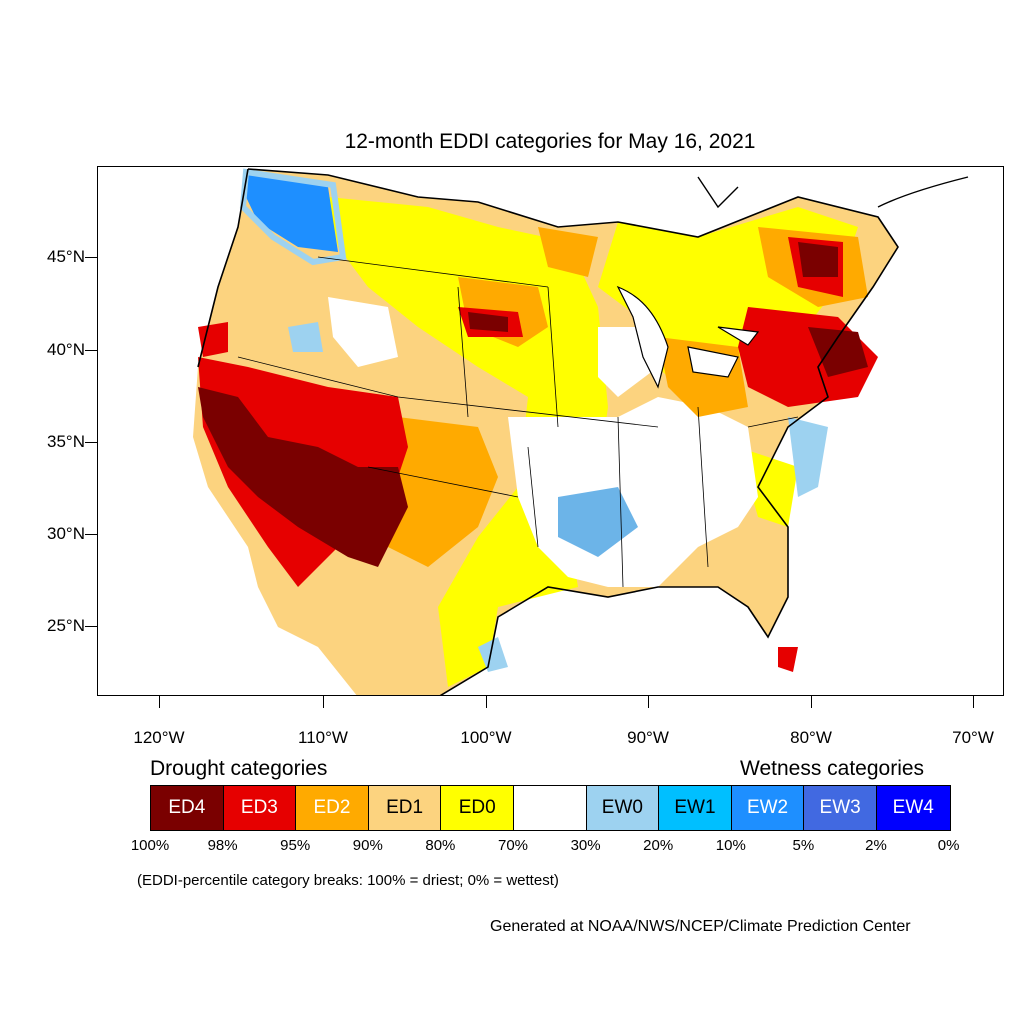 The height and width of the screenshot is (1024, 1024). Describe the element at coordinates (332, 808) in the screenshot. I see `legend-box-ed2: ED2` at that location.